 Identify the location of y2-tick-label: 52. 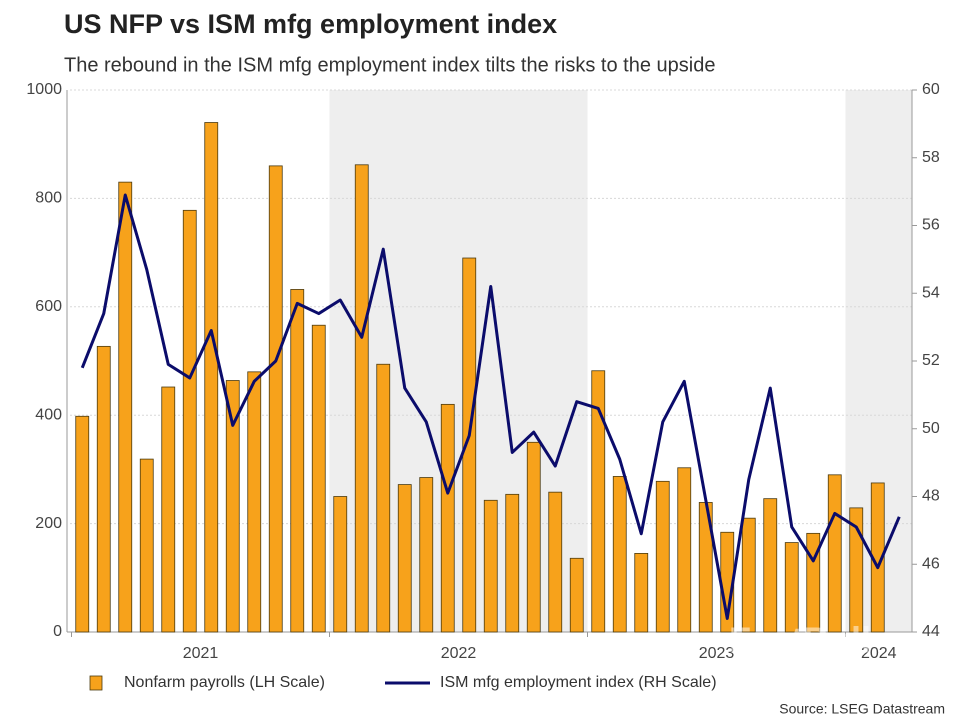
(931, 360).